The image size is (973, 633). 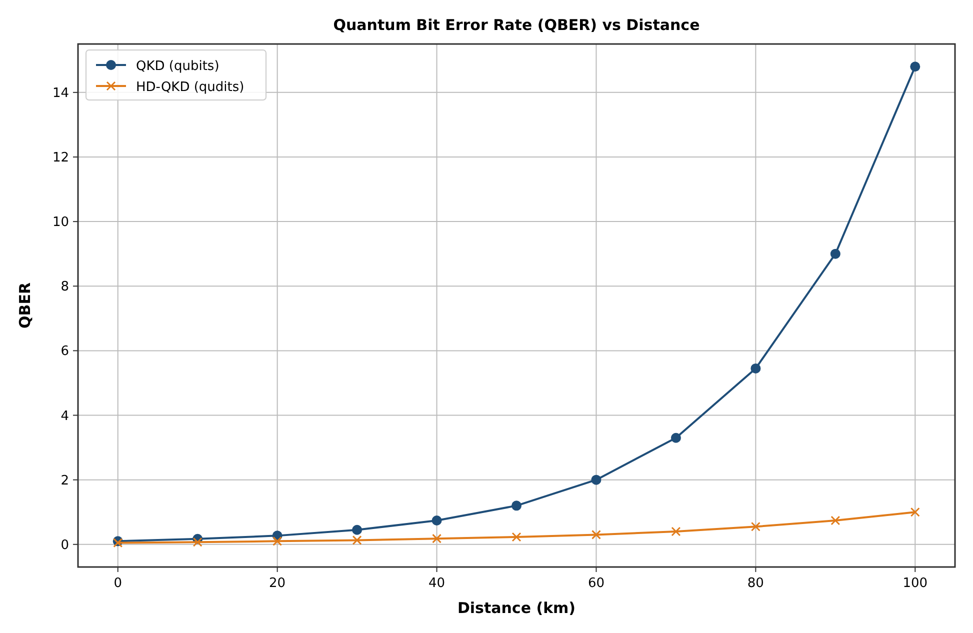 What do you see at coordinates (60, 158) in the screenshot?
I see `y-tick-label: 12` at bounding box center [60, 158].